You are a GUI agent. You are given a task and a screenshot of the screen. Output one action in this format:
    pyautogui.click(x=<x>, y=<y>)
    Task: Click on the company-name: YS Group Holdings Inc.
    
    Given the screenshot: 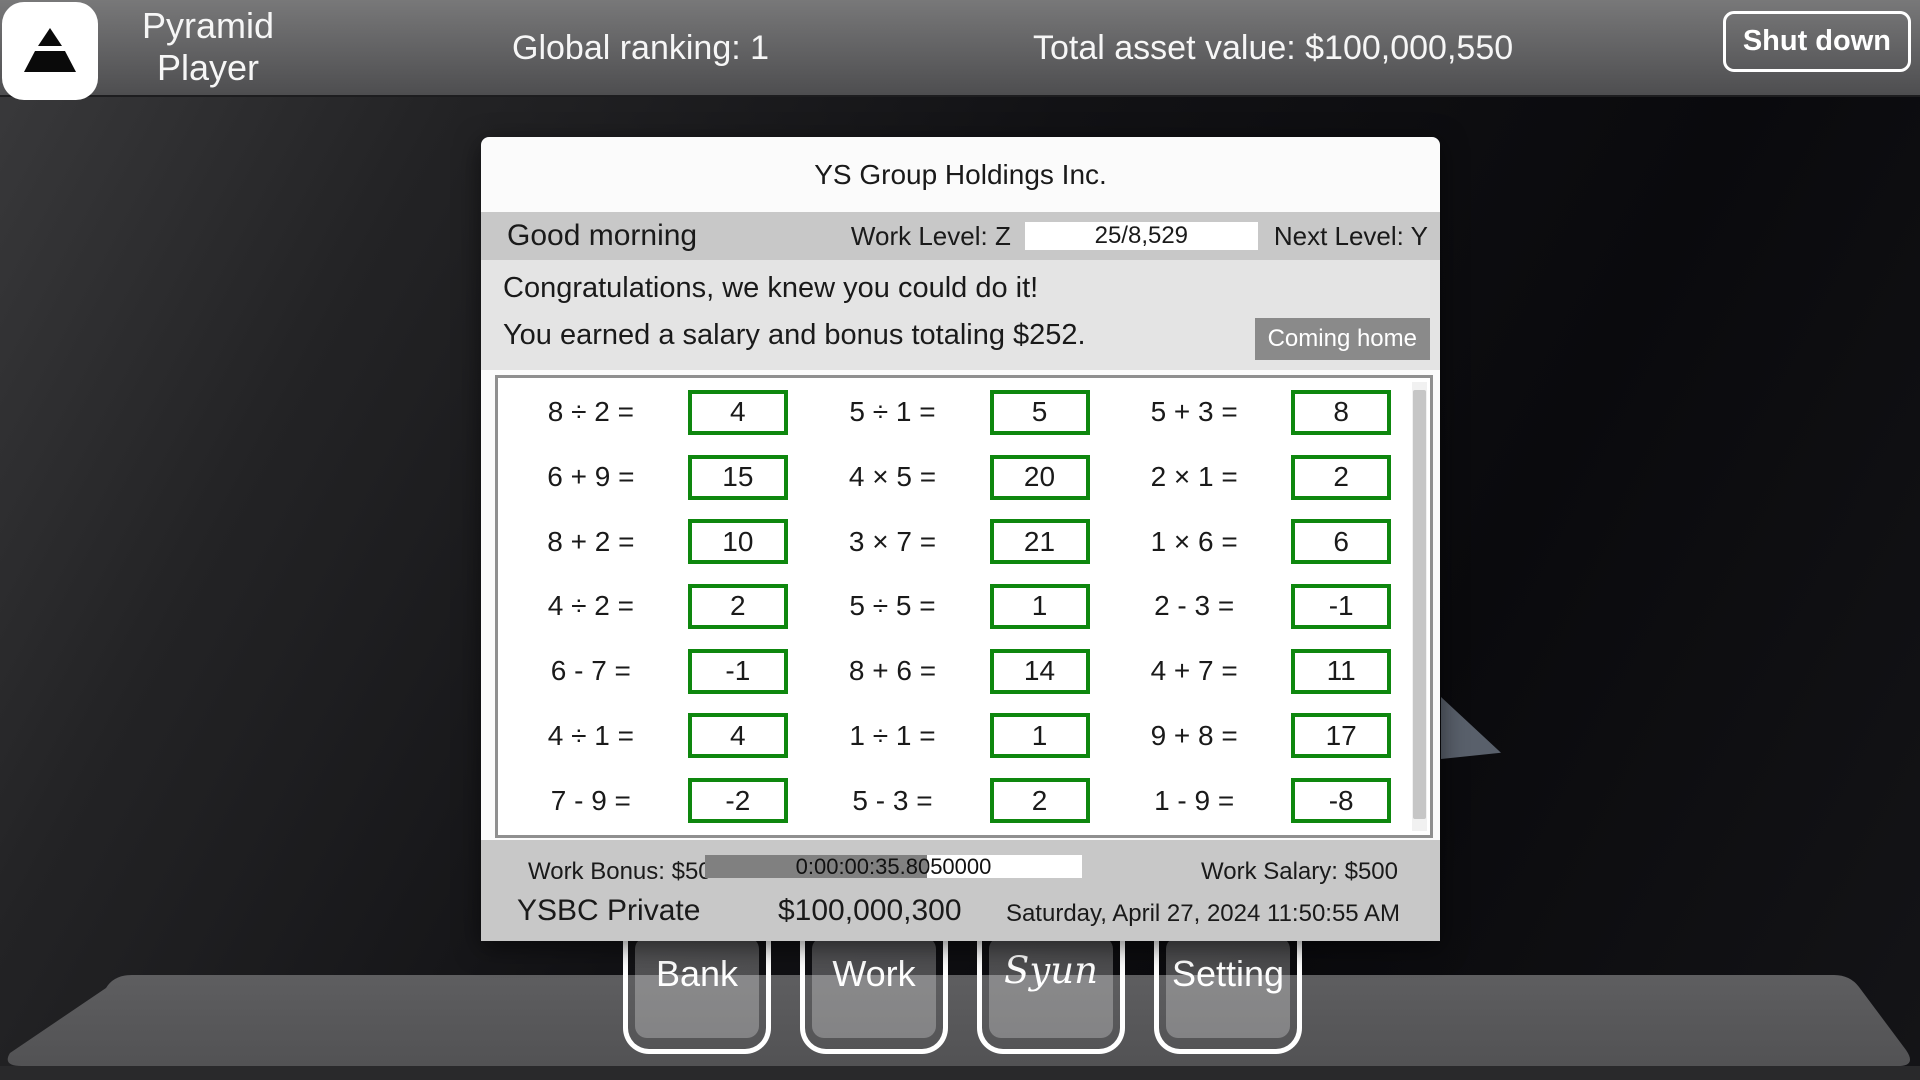 What is the action you would take?
    pyautogui.click(x=960, y=174)
    